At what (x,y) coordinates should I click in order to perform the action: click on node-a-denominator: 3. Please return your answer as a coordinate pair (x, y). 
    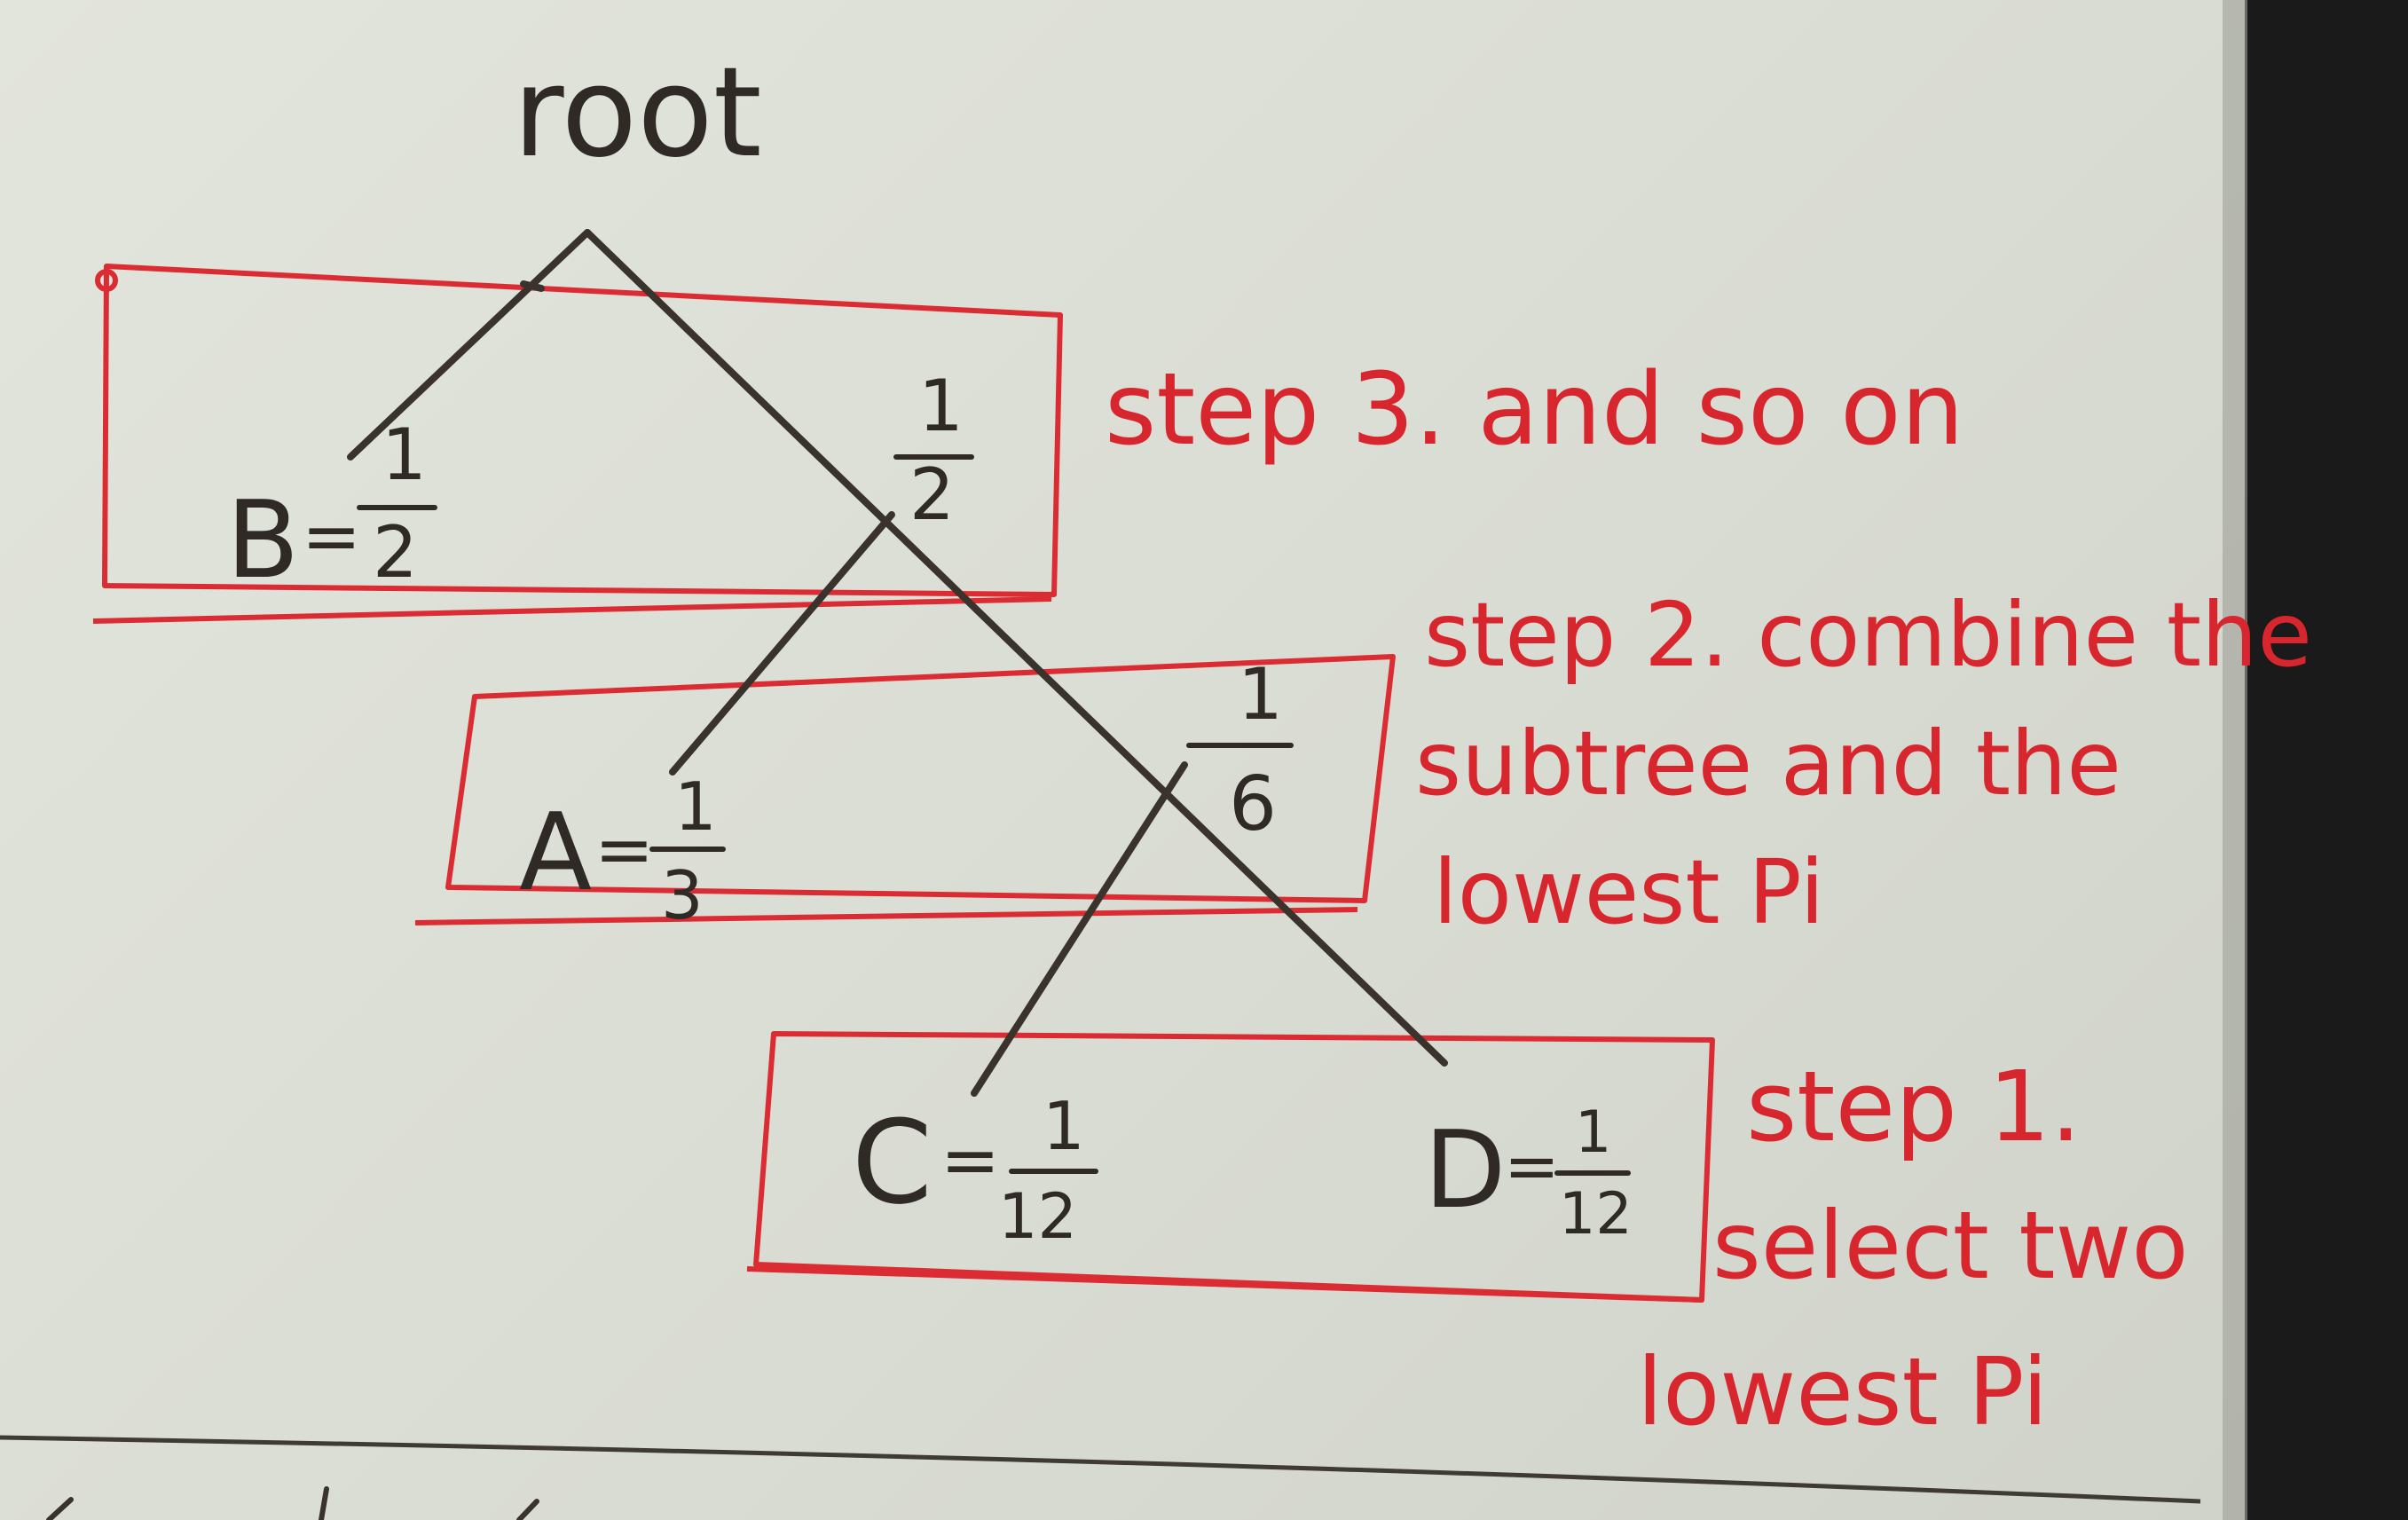
    Looking at the image, I should click on (682, 895).